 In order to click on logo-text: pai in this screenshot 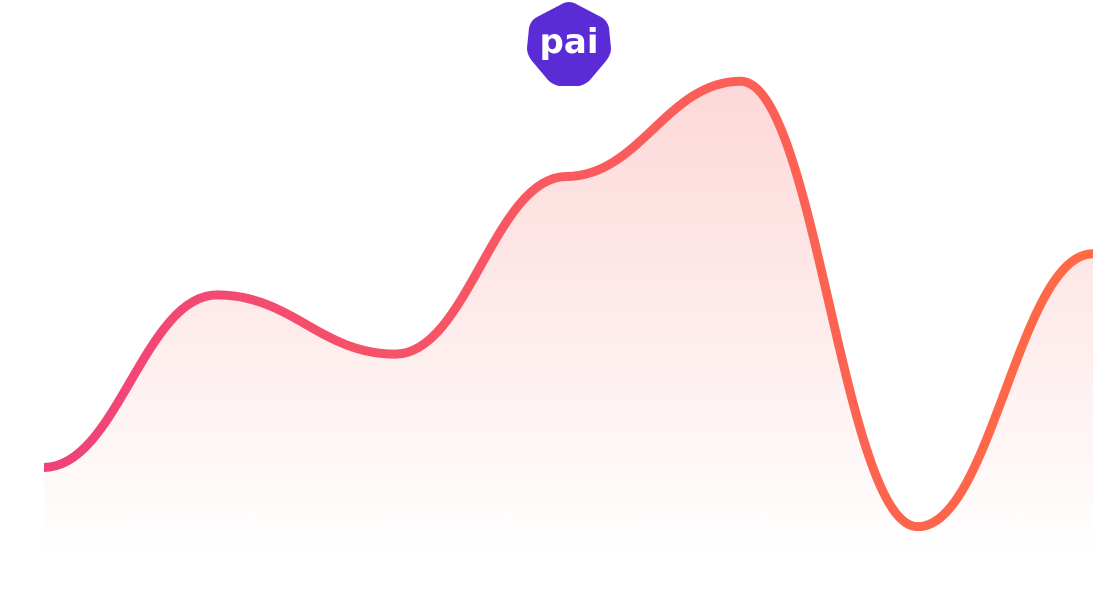, I will do `click(569, 42)`.